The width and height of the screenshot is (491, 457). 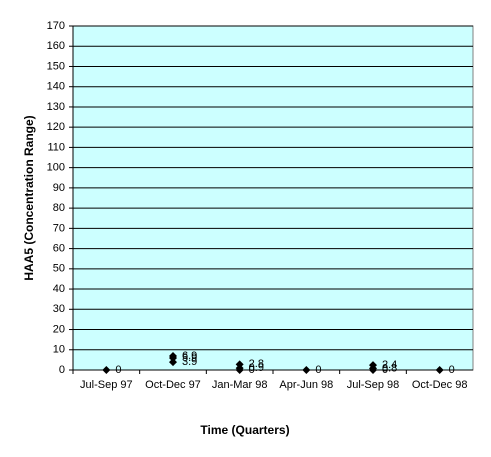 What do you see at coordinates (59, 208) in the screenshot?
I see `y-tick-label: 80` at bounding box center [59, 208].